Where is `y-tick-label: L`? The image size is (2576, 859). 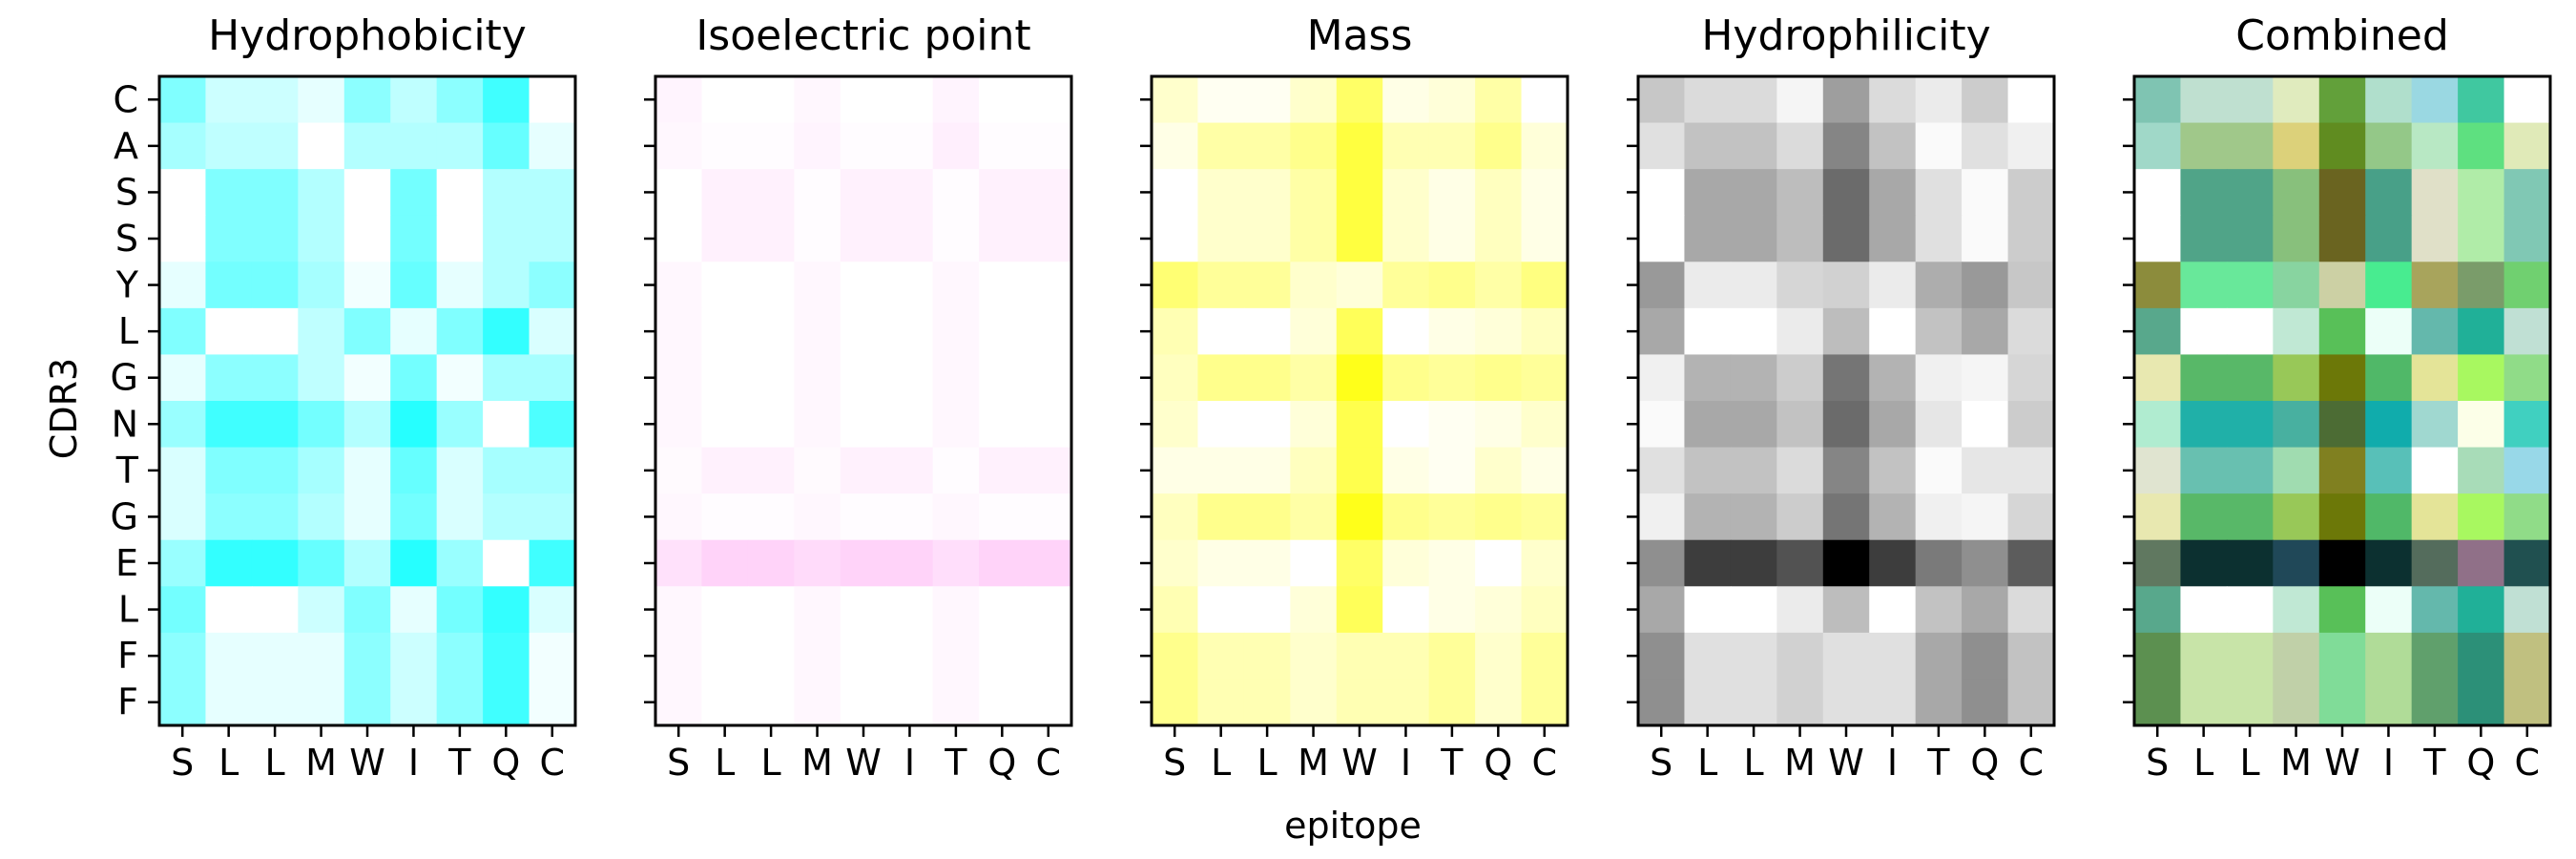
y-tick-label: L is located at coordinates (128, 331).